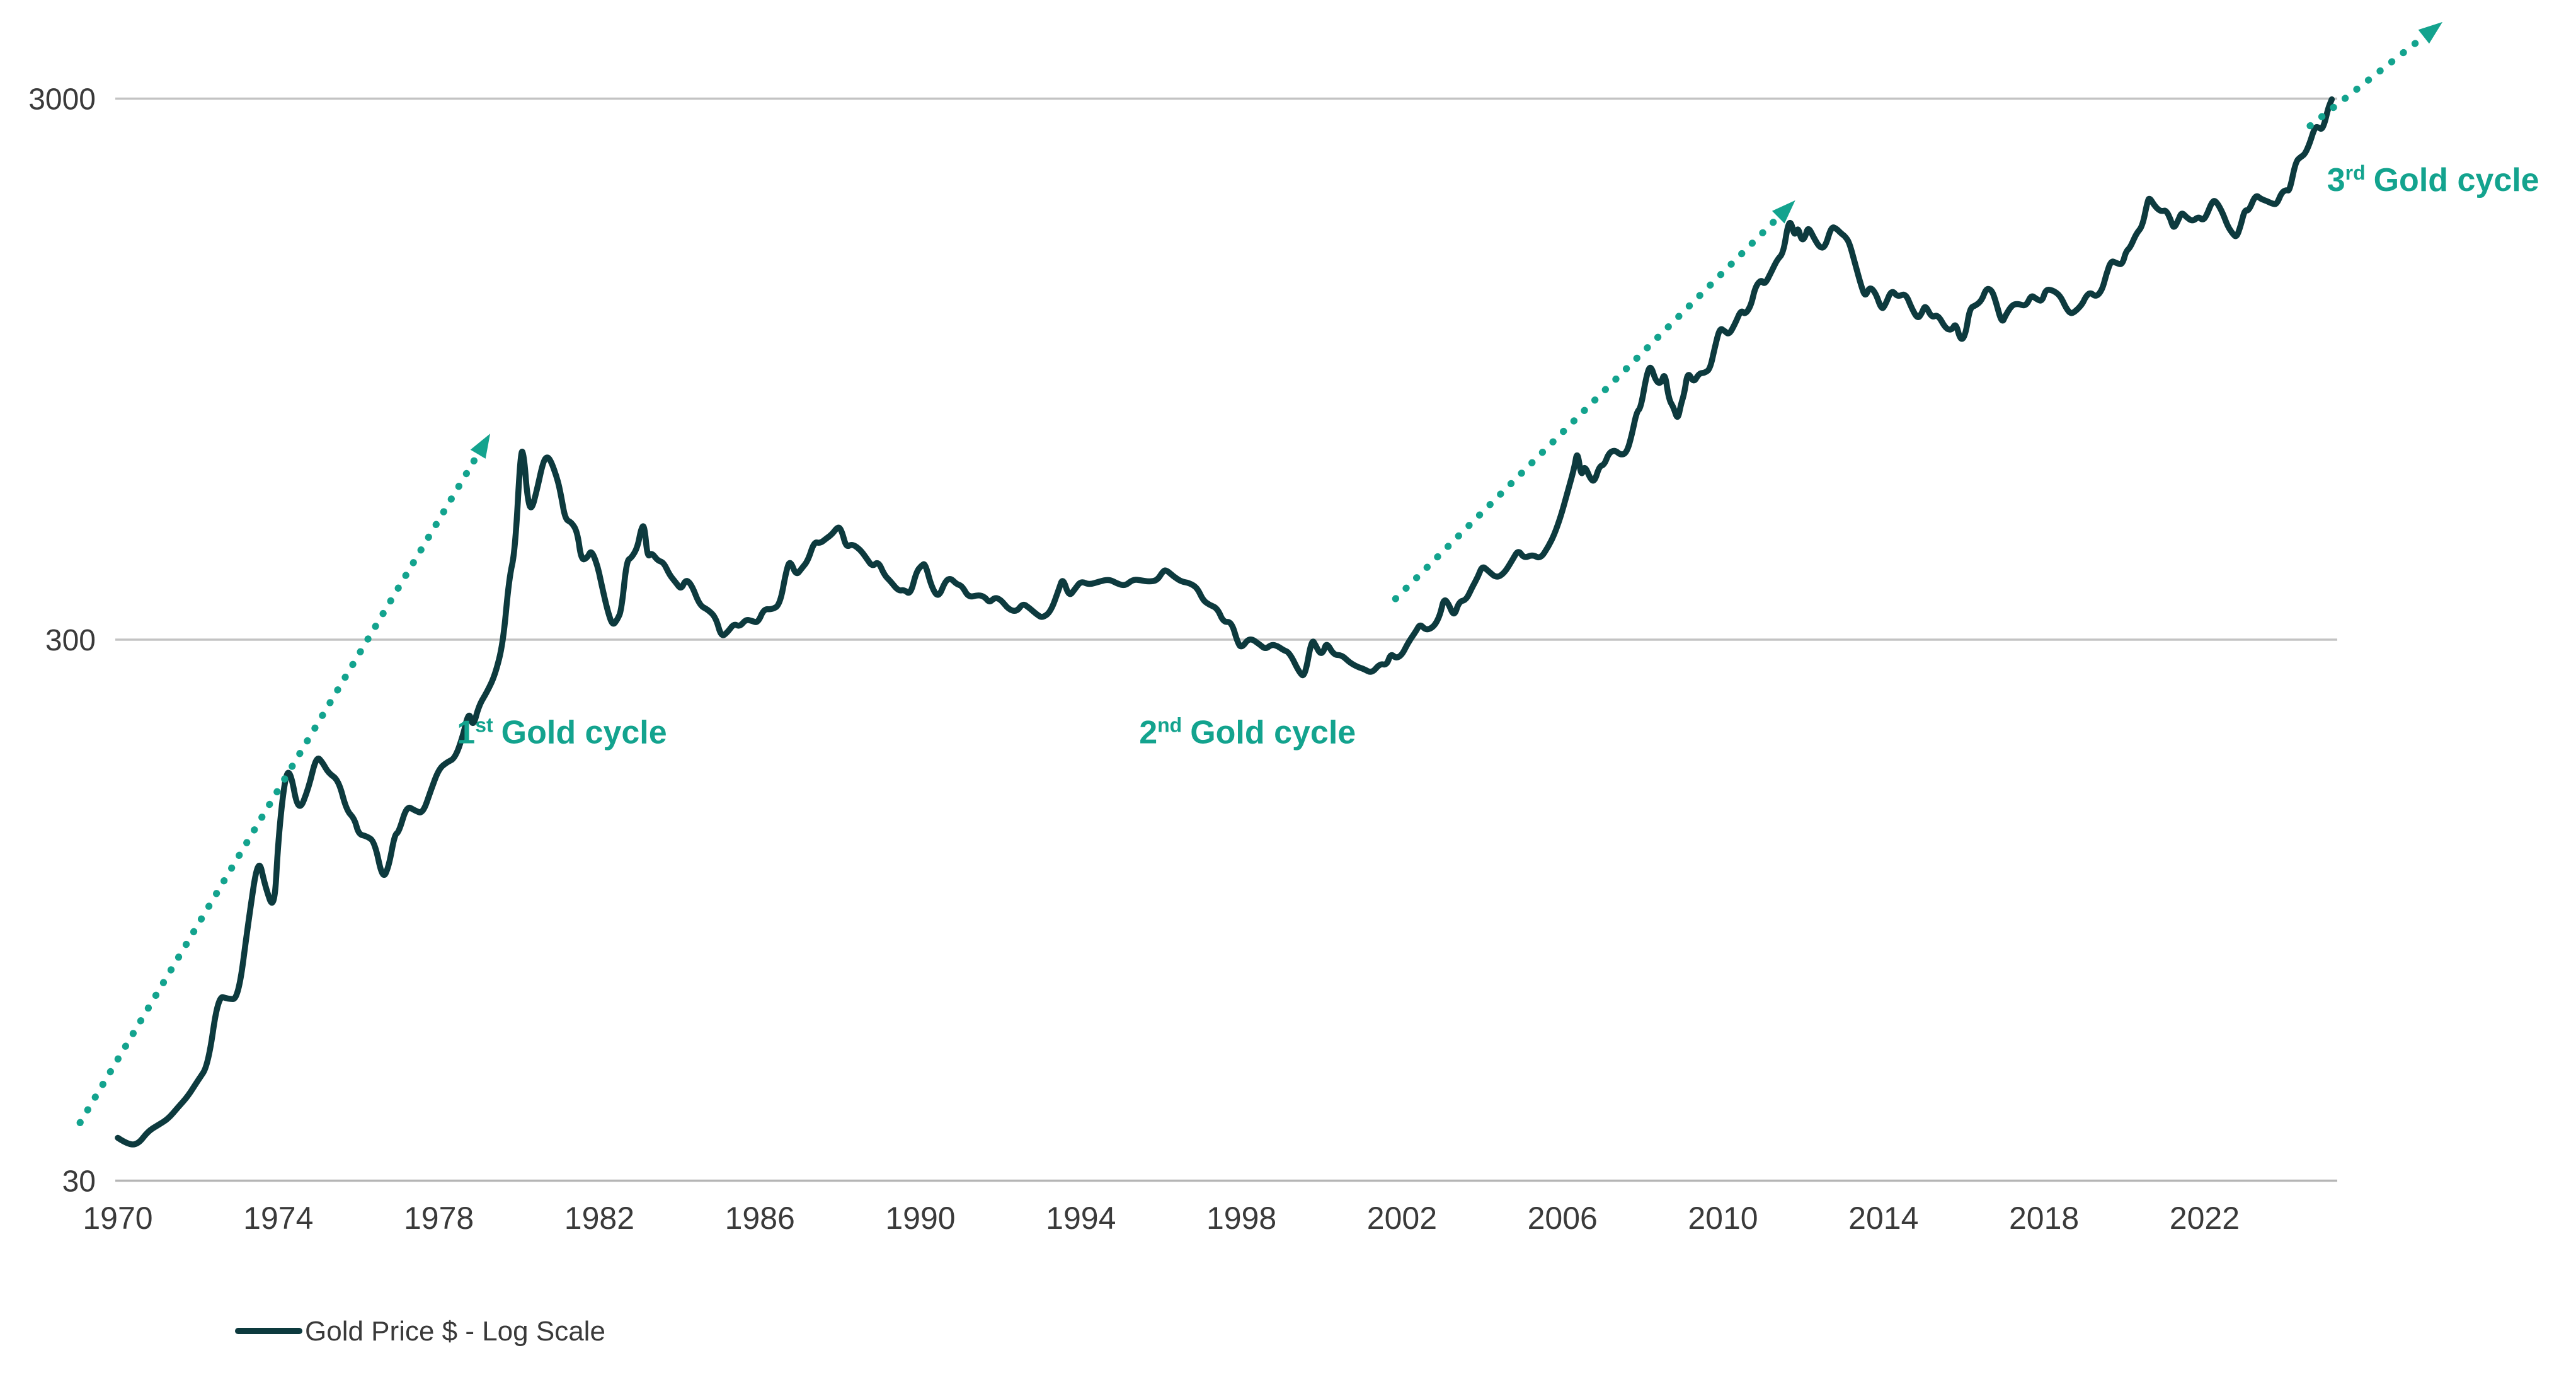 Image resolution: width=2576 pixels, height=1394 pixels. I want to click on x-tick-label: 1998, so click(1241, 1218).